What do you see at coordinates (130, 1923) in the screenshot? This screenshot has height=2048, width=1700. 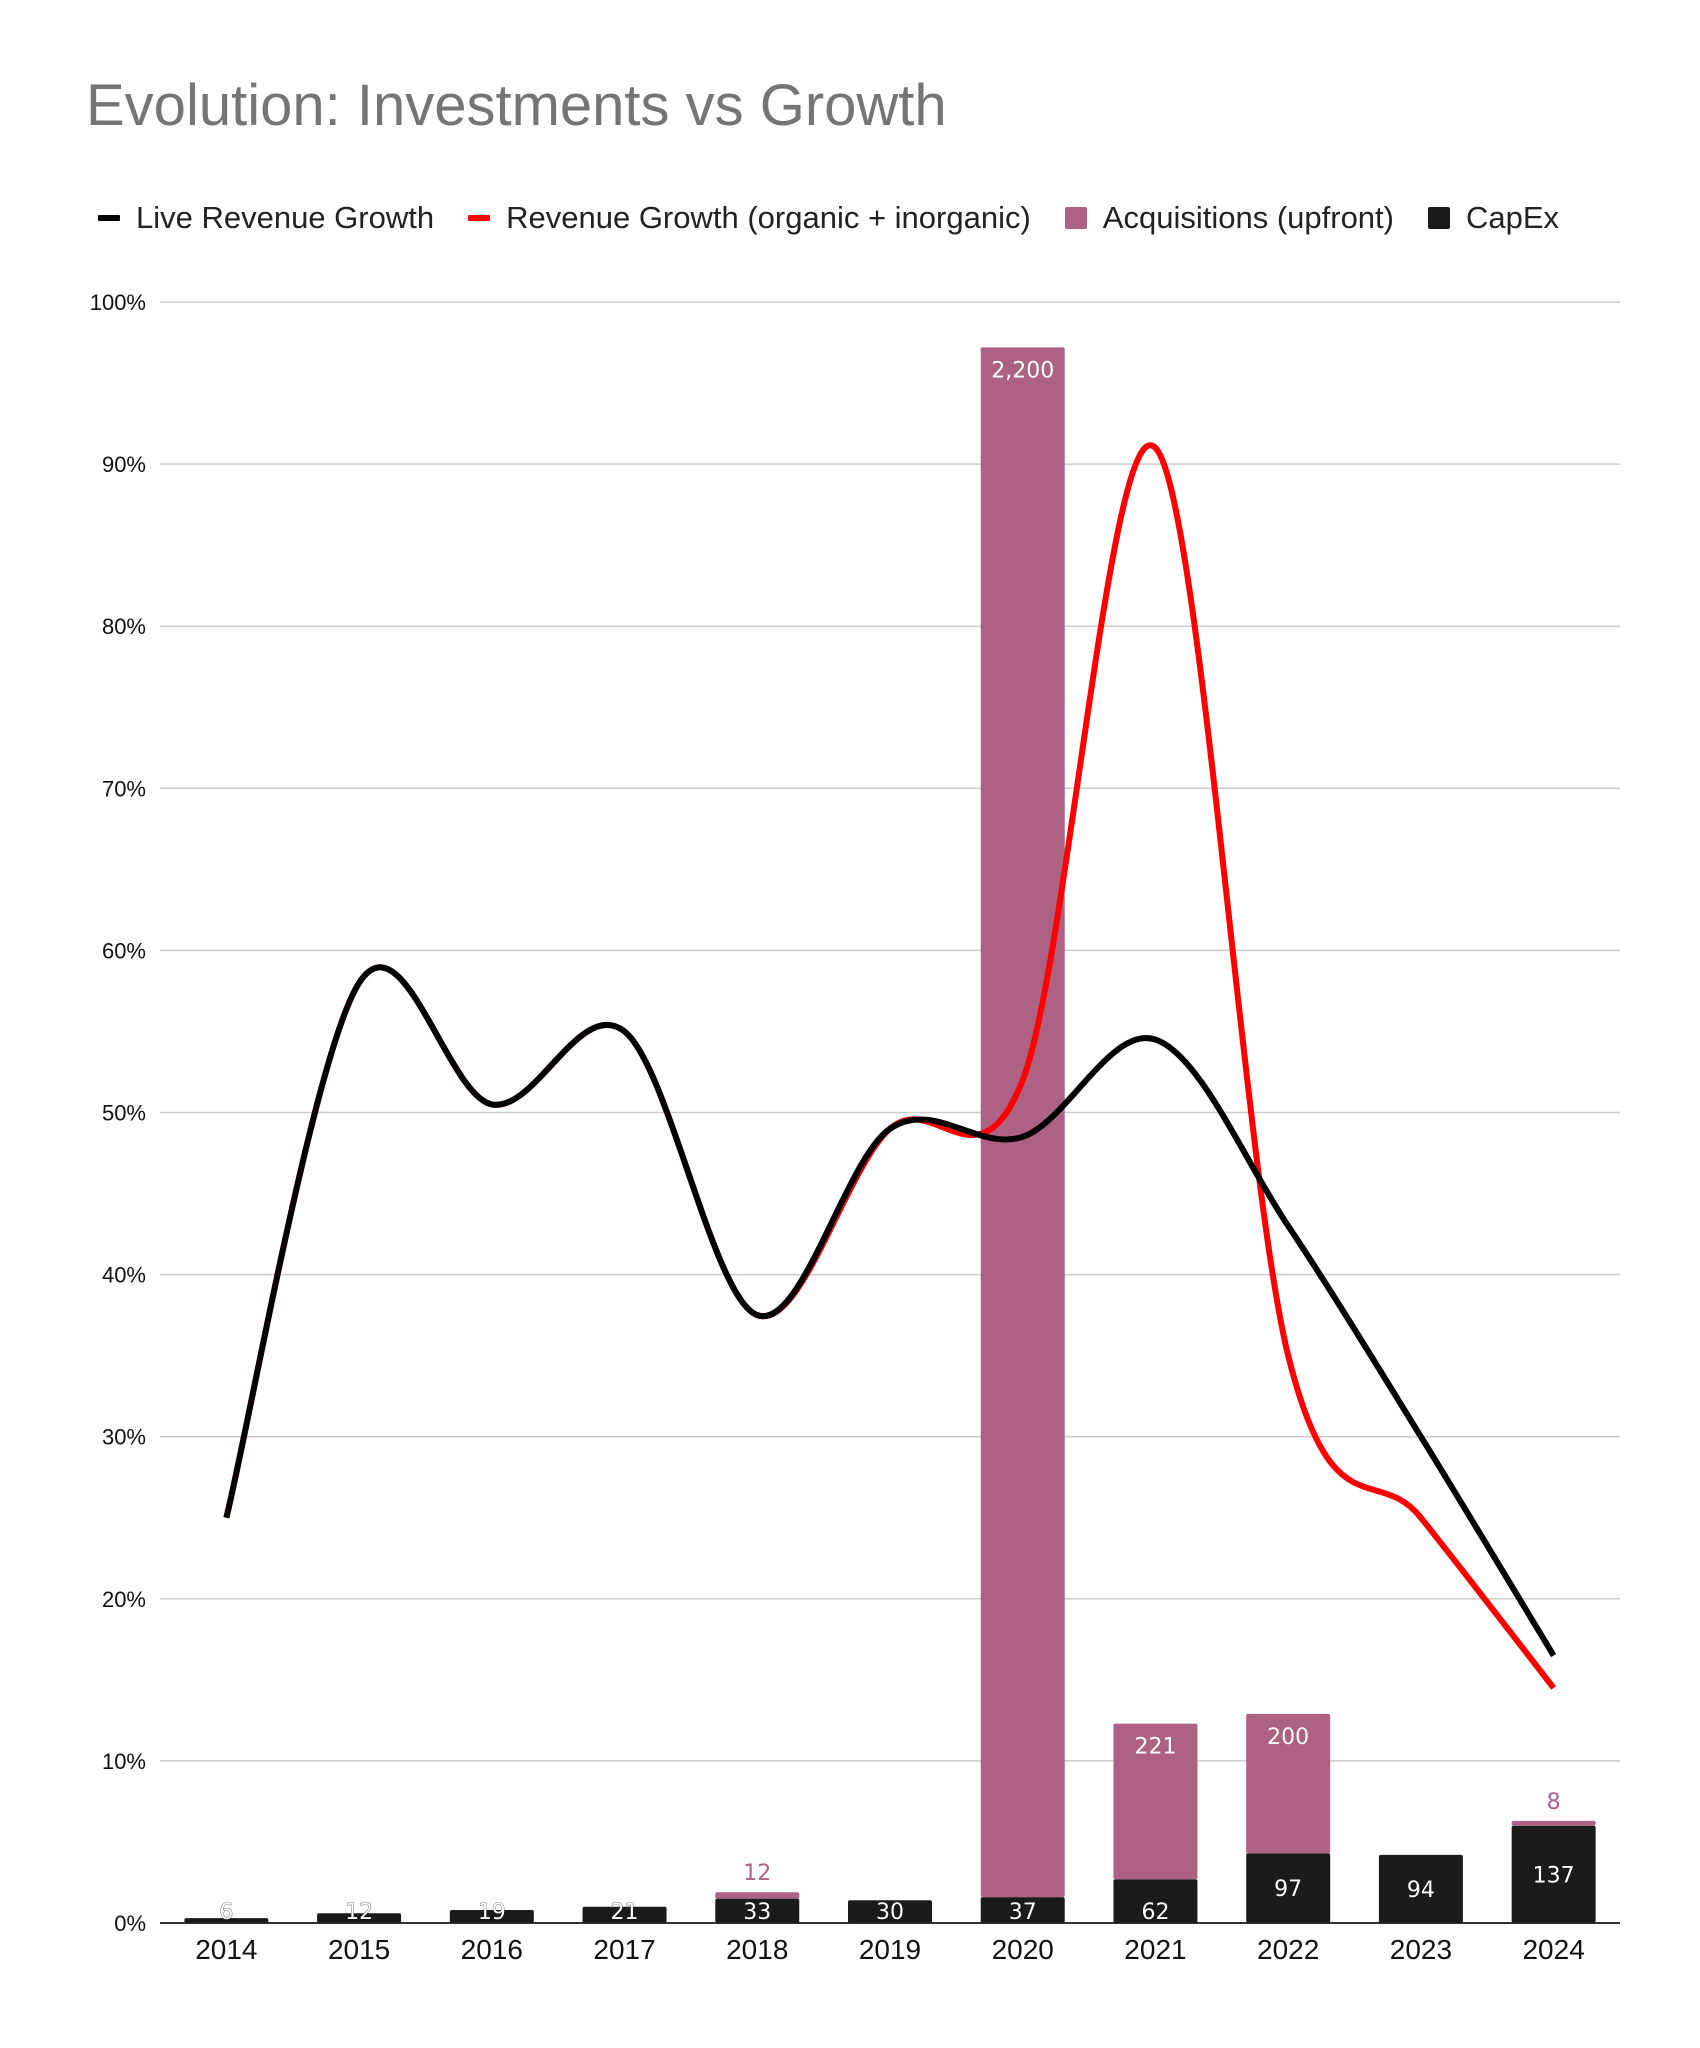 I see `y-tick-label: 0%` at bounding box center [130, 1923].